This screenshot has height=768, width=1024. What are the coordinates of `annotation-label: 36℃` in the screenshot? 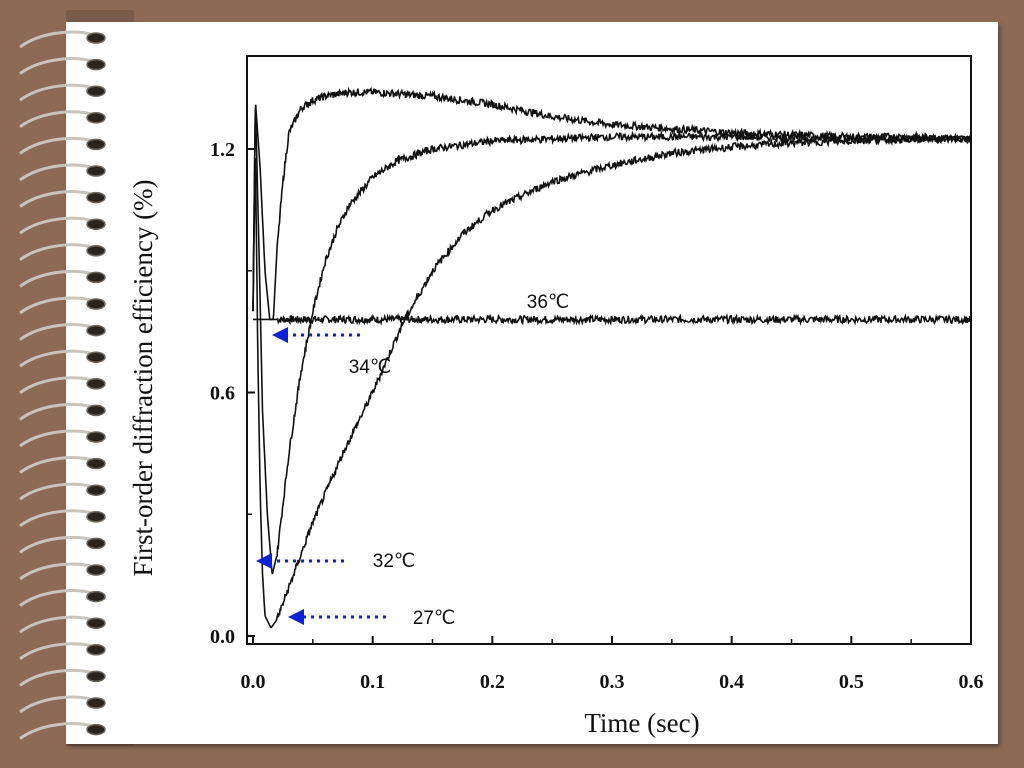 It's located at (548, 302).